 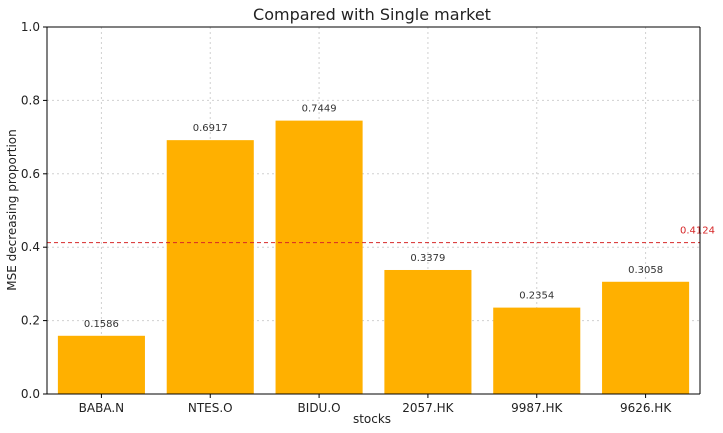 What do you see at coordinates (319, 257) in the screenshot?
I see `bar-BIDU.O` at bounding box center [319, 257].